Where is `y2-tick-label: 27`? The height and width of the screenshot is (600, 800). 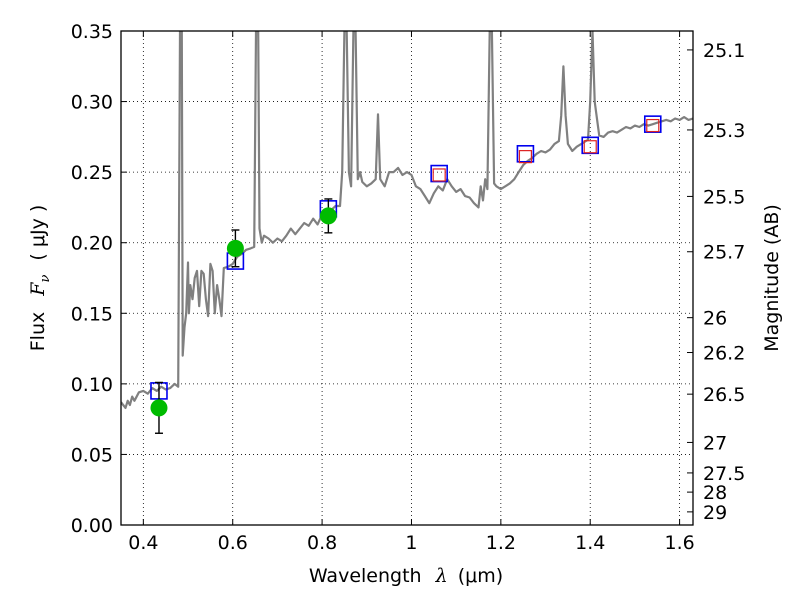
y2-tick-label: 27 is located at coordinates (715, 443).